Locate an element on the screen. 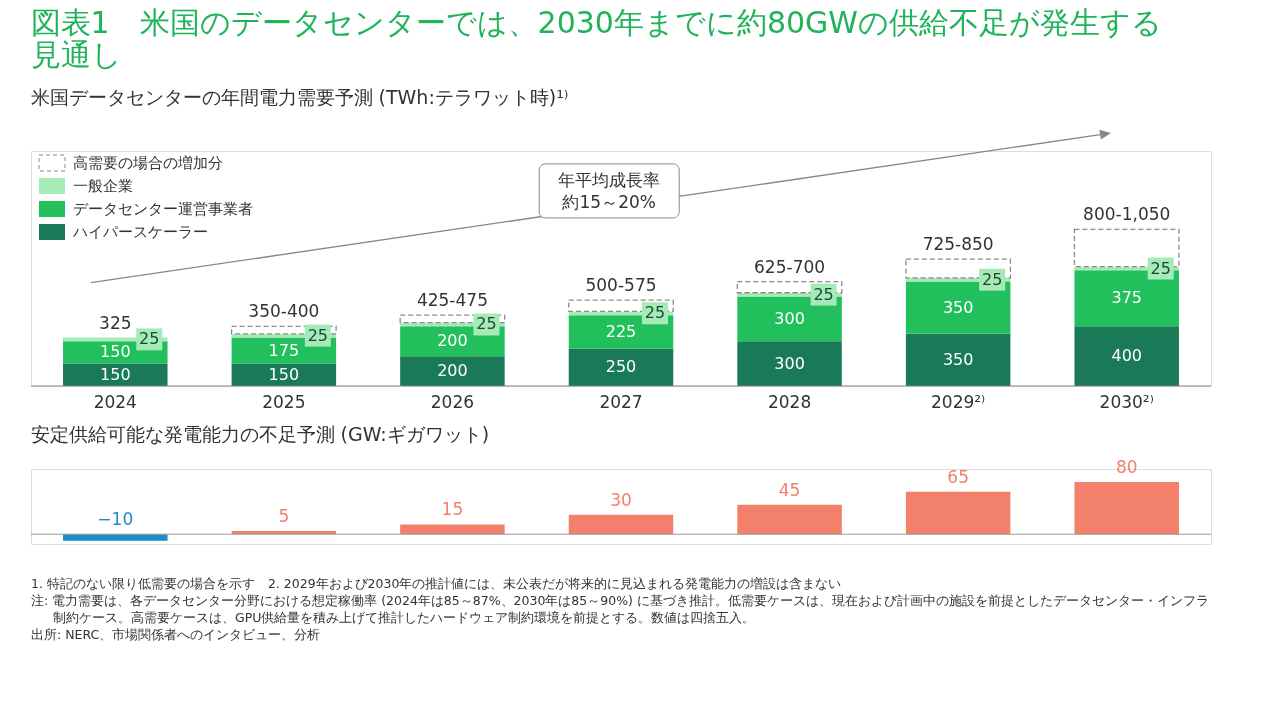 This screenshot has height=720, width=1280. total-label: 325 is located at coordinates (115, 322).